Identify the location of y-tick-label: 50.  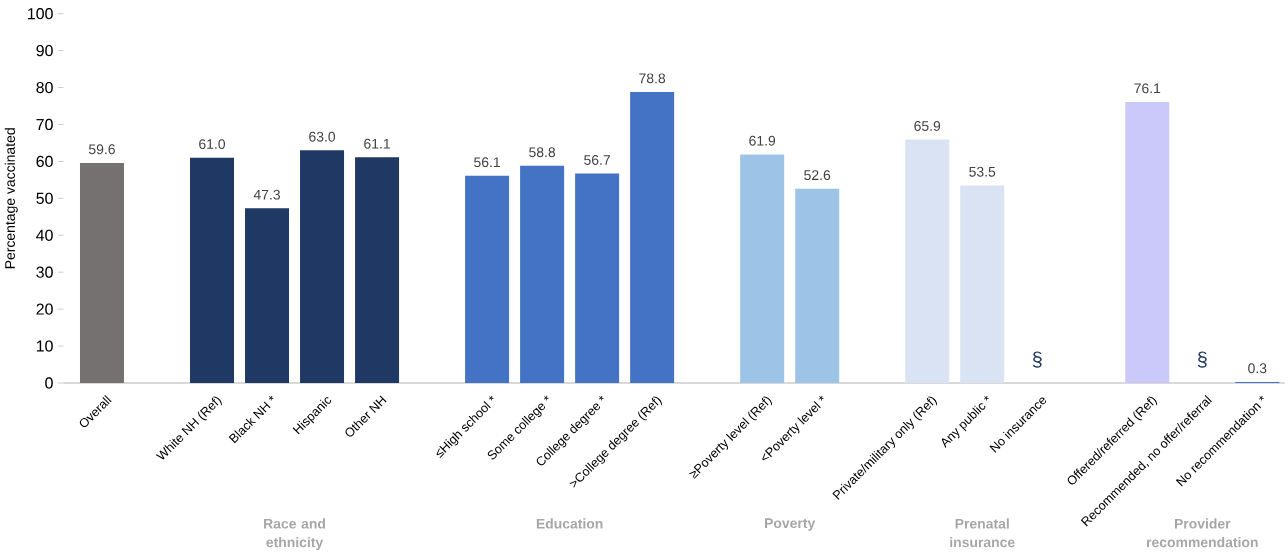
(44, 198).